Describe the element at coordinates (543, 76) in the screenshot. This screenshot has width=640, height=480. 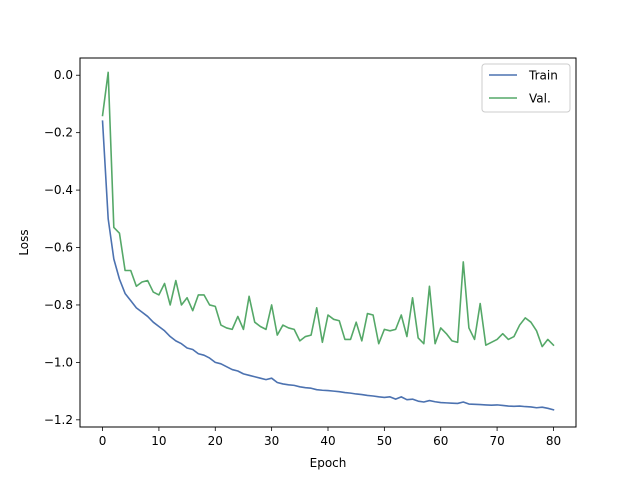
I see `legend-label-train: Train` at that location.